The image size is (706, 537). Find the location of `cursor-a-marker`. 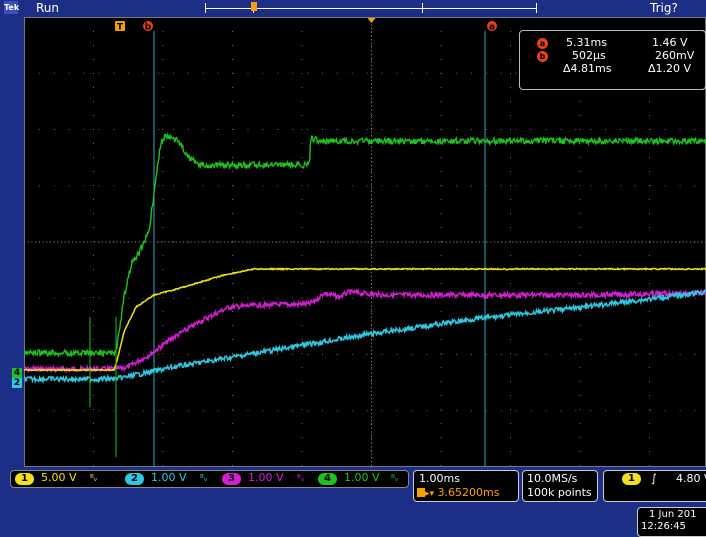

cursor-a-marker is located at coordinates (492, 26).